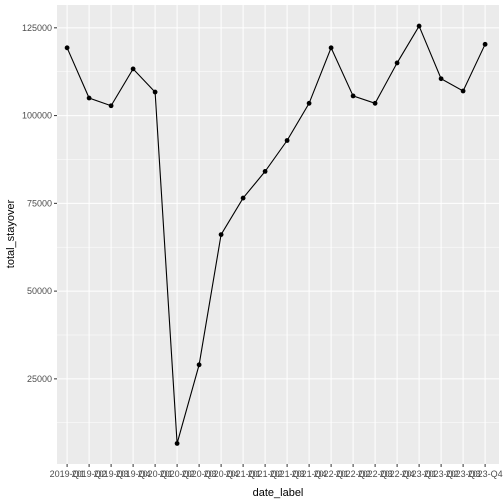  I want to click on y-tick-label: 125000, so click(37, 28).